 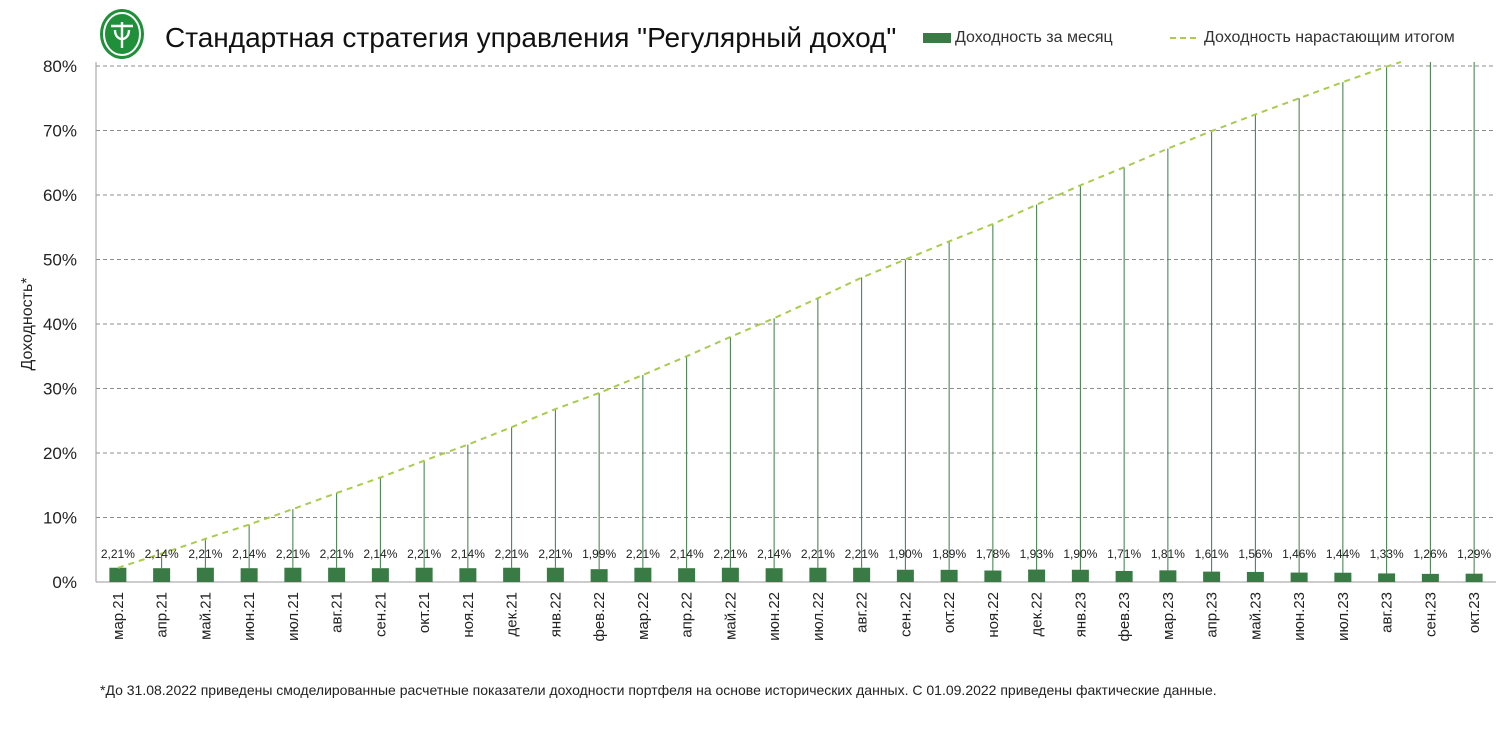 What do you see at coordinates (818, 616) in the screenshot?
I see `x-tick-label: июл.22` at bounding box center [818, 616].